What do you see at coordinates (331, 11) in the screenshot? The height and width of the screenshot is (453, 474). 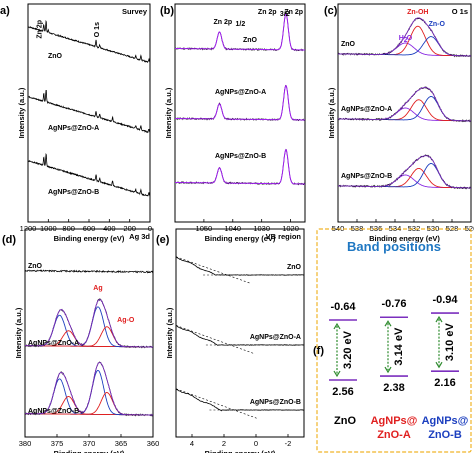 I see `panel-label-c: (c)` at bounding box center [331, 11].